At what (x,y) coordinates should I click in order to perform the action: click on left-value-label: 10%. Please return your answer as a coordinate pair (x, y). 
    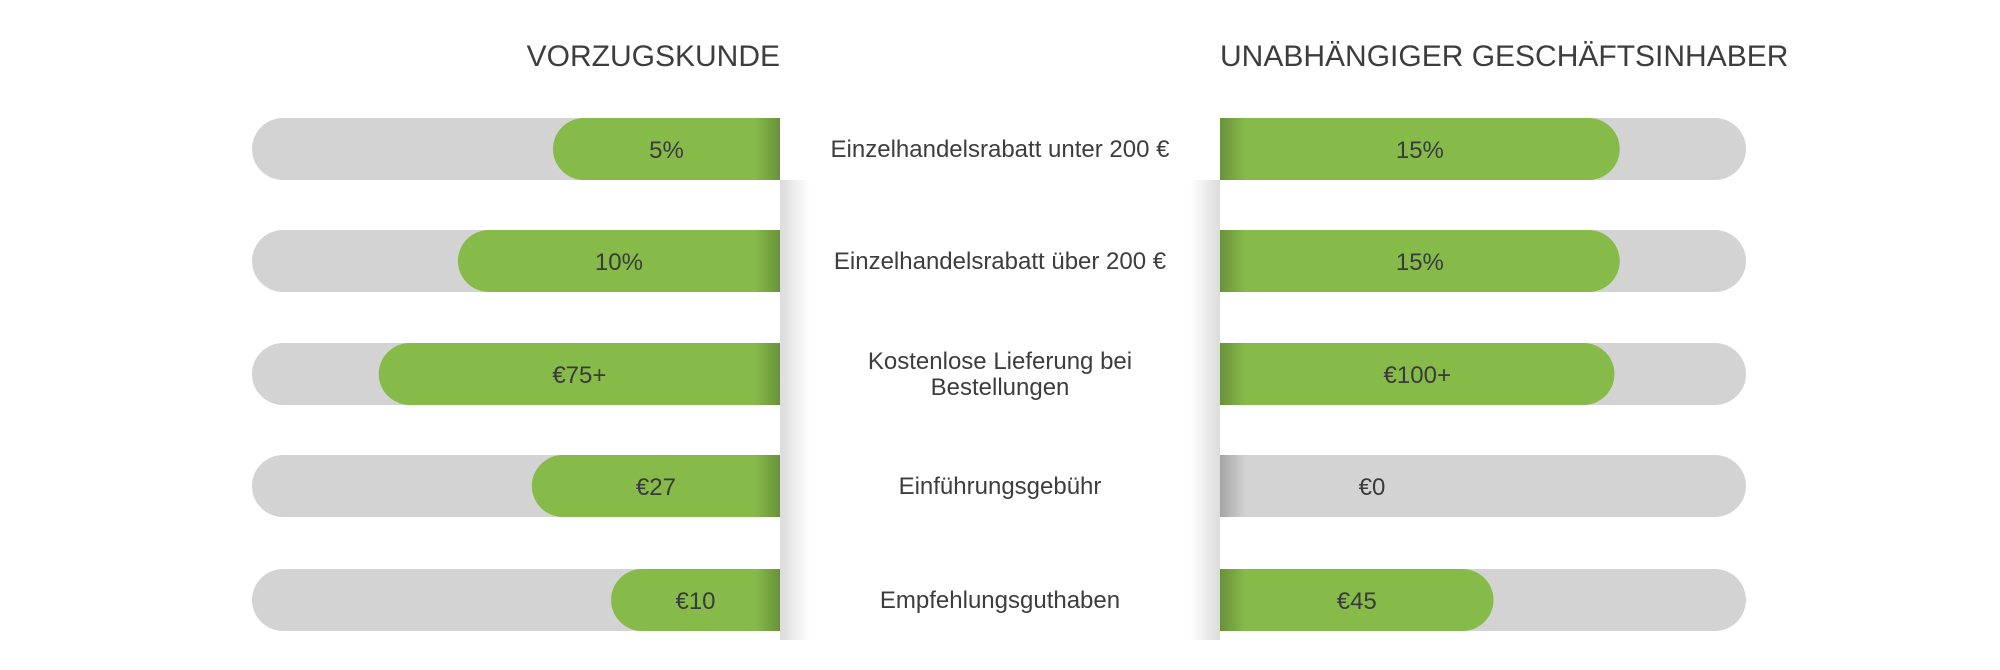
    Looking at the image, I should click on (619, 262).